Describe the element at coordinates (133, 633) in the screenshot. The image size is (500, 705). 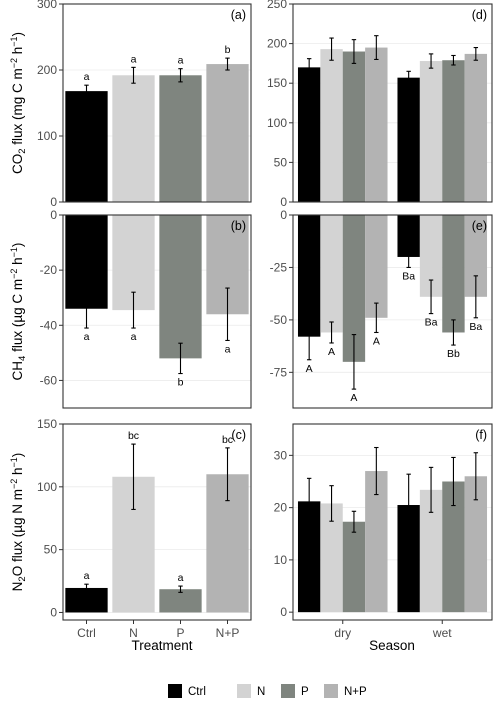
I see `x-tick-label: N` at that location.